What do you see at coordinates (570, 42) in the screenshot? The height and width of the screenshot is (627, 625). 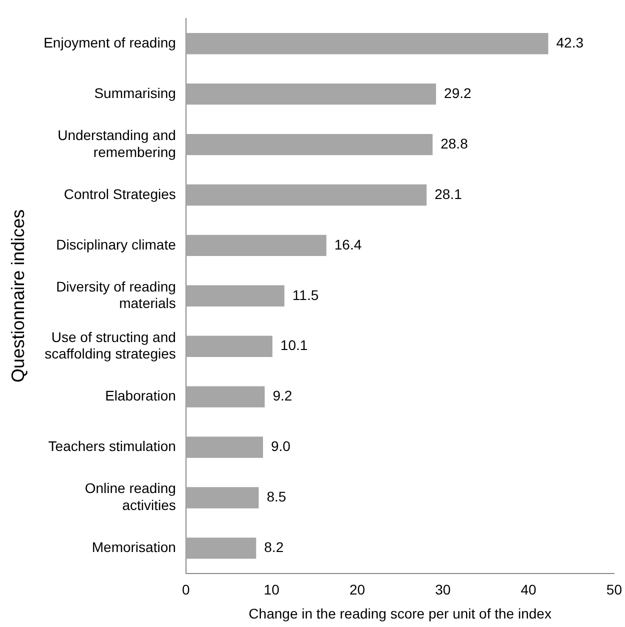 I see `data-label: 42.3` at bounding box center [570, 42].